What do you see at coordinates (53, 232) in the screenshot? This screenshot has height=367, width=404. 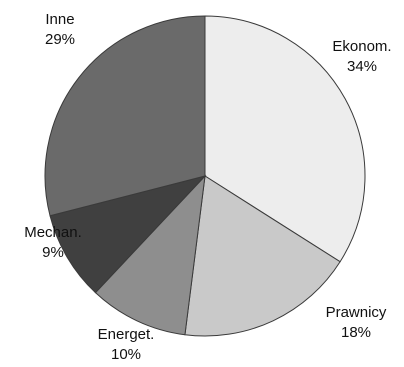 I see `slice-label: Mechan.` at bounding box center [53, 232].